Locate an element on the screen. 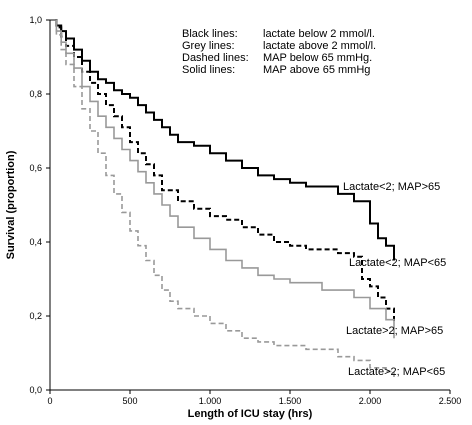 The height and width of the screenshot is (425, 472). legend-description: lactate below 2 mmol/l. is located at coordinates (319, 34).